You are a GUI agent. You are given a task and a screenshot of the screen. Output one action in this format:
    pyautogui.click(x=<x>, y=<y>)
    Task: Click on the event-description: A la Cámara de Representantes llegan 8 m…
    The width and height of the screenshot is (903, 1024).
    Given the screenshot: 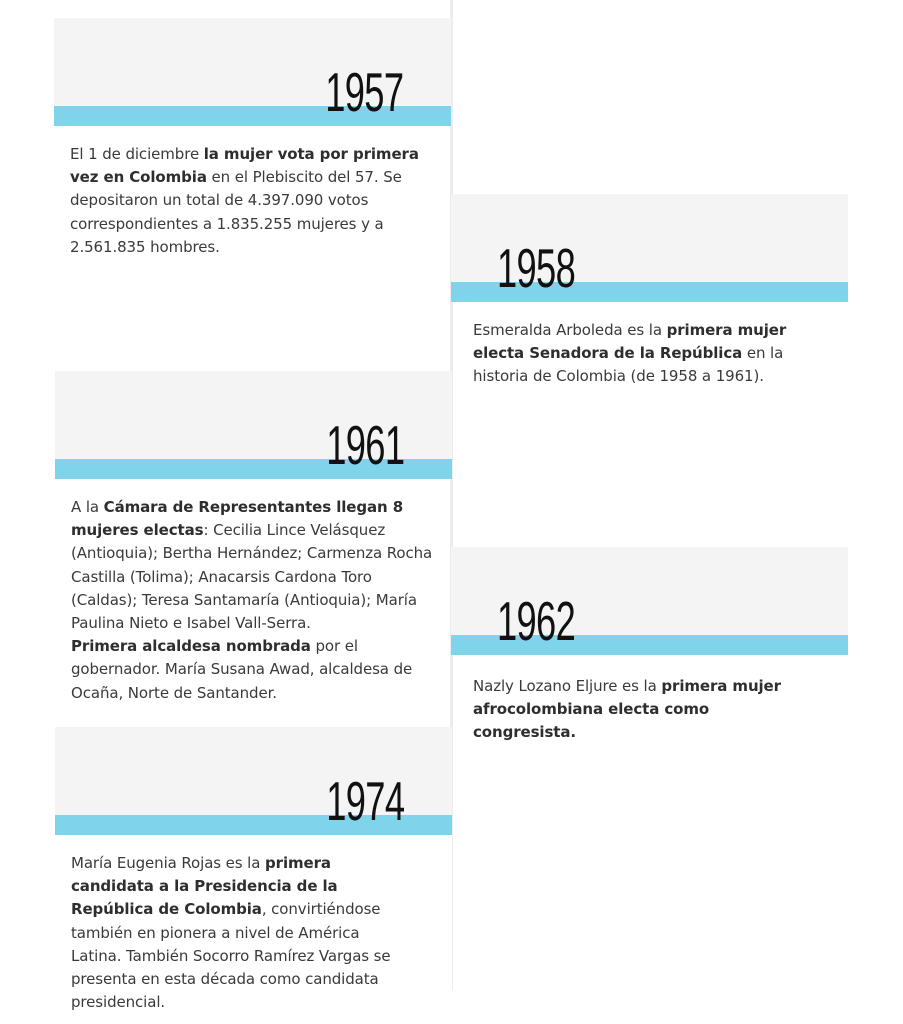 What is the action you would take?
    pyautogui.click(x=253, y=592)
    